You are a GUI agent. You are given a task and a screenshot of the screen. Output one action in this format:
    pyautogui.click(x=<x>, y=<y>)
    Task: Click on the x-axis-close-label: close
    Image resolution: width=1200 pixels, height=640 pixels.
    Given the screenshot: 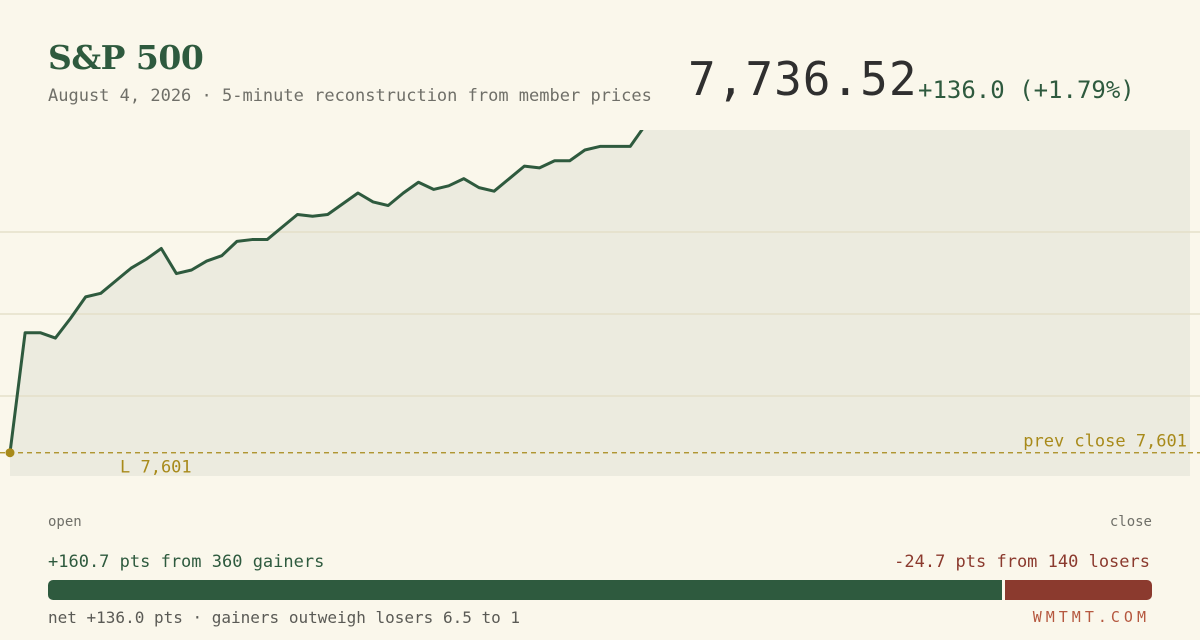 What is the action you would take?
    pyautogui.click(x=1130, y=522)
    